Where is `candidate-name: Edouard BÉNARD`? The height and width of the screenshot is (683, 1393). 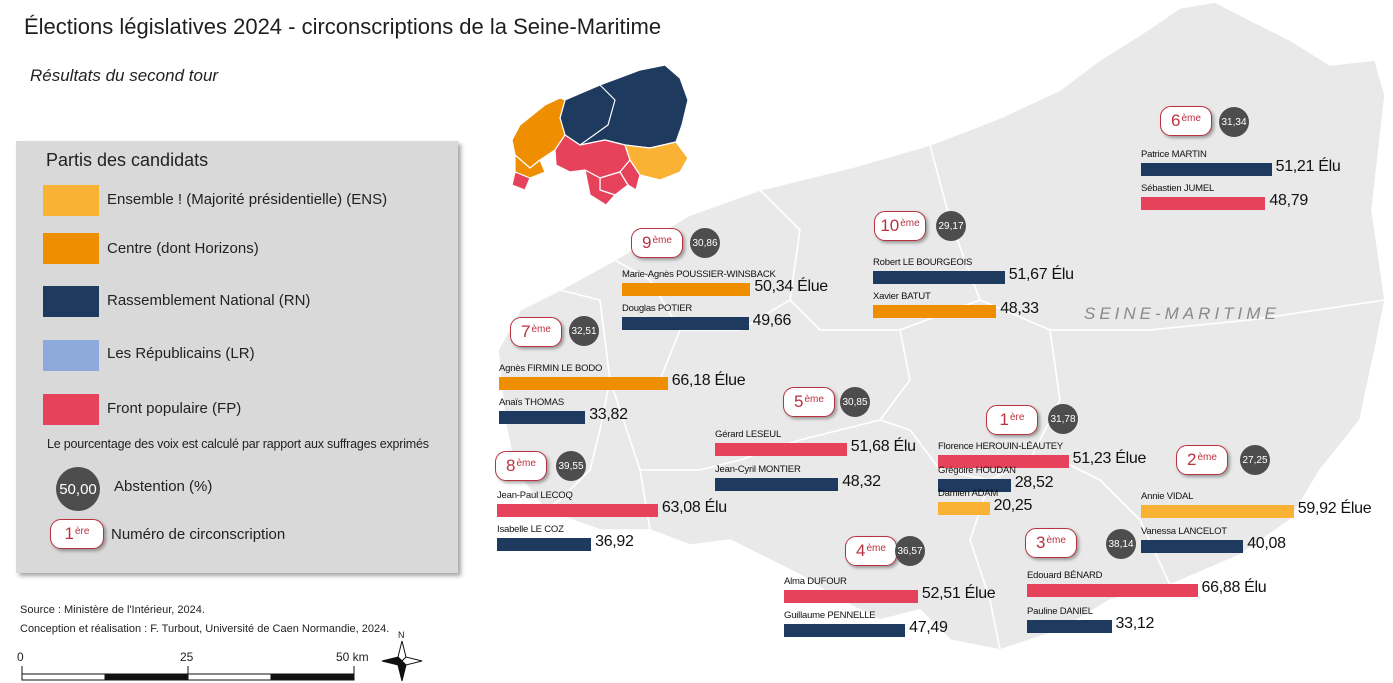 candidate-name: Edouard BÉNARD is located at coordinates (1065, 575).